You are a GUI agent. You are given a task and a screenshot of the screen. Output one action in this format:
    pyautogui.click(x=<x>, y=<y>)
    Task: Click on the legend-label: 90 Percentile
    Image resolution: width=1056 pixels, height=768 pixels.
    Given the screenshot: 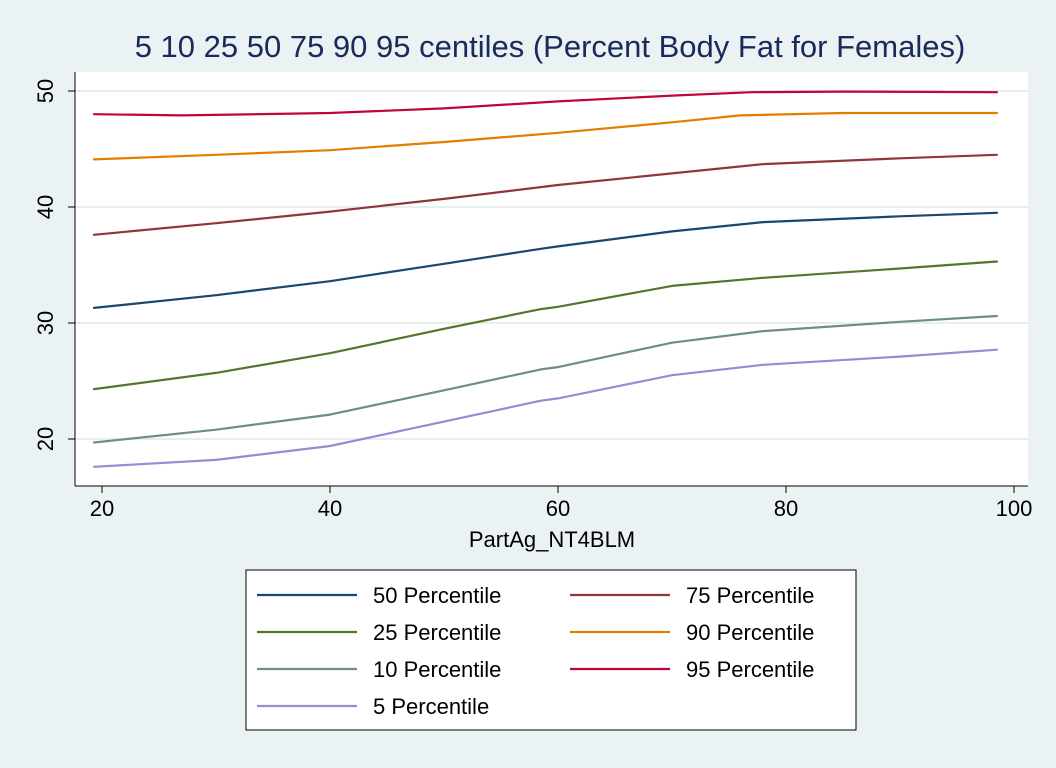 What is the action you would take?
    pyautogui.click(x=750, y=632)
    